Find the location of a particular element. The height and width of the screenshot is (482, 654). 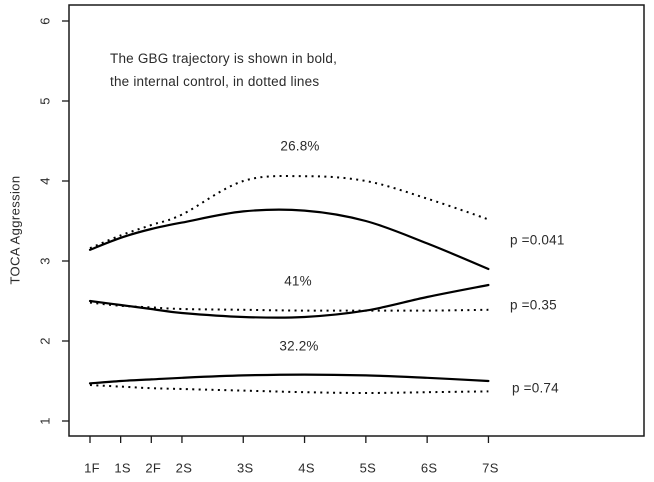

percent-label-low: 32.2% is located at coordinates (299, 346).